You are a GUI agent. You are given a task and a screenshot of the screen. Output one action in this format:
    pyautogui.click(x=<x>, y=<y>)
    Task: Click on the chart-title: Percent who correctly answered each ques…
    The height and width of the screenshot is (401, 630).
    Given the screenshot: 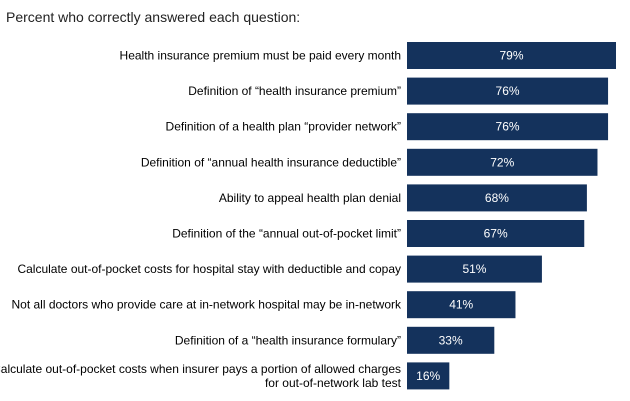 What is the action you would take?
    pyautogui.click(x=153, y=17)
    